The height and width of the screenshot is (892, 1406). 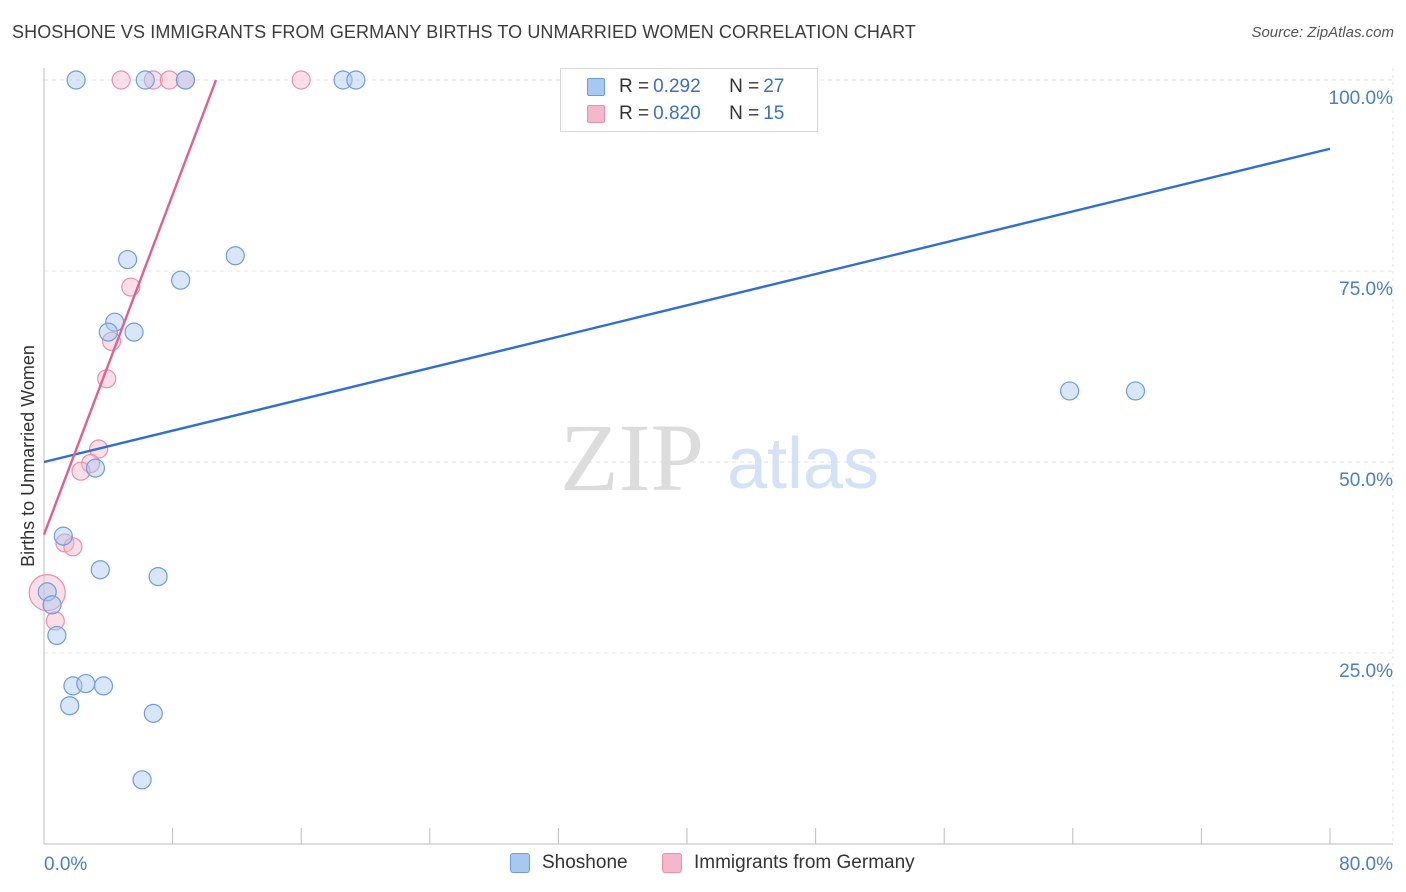 What do you see at coordinates (1366, 480) in the screenshot?
I see `y-tick-label: 50.0%` at bounding box center [1366, 480].